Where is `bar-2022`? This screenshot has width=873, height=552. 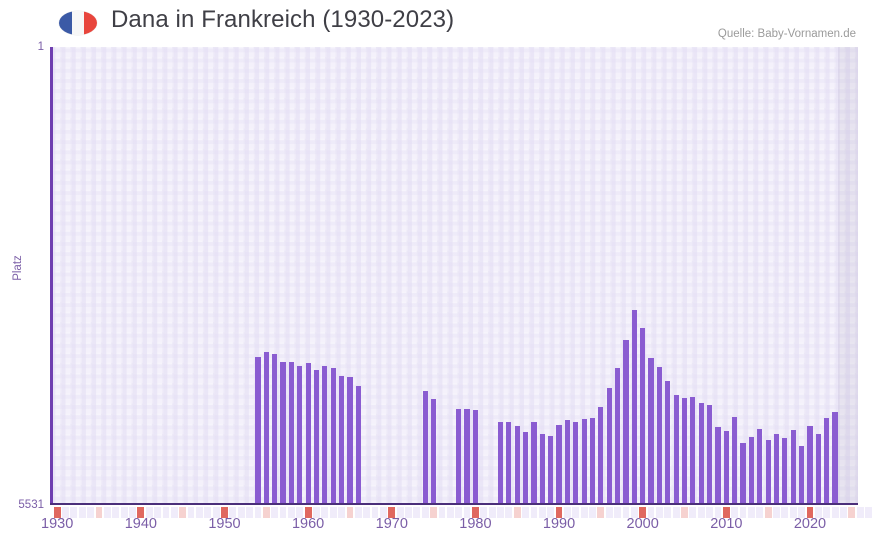 bar-2022 is located at coordinates (827, 460).